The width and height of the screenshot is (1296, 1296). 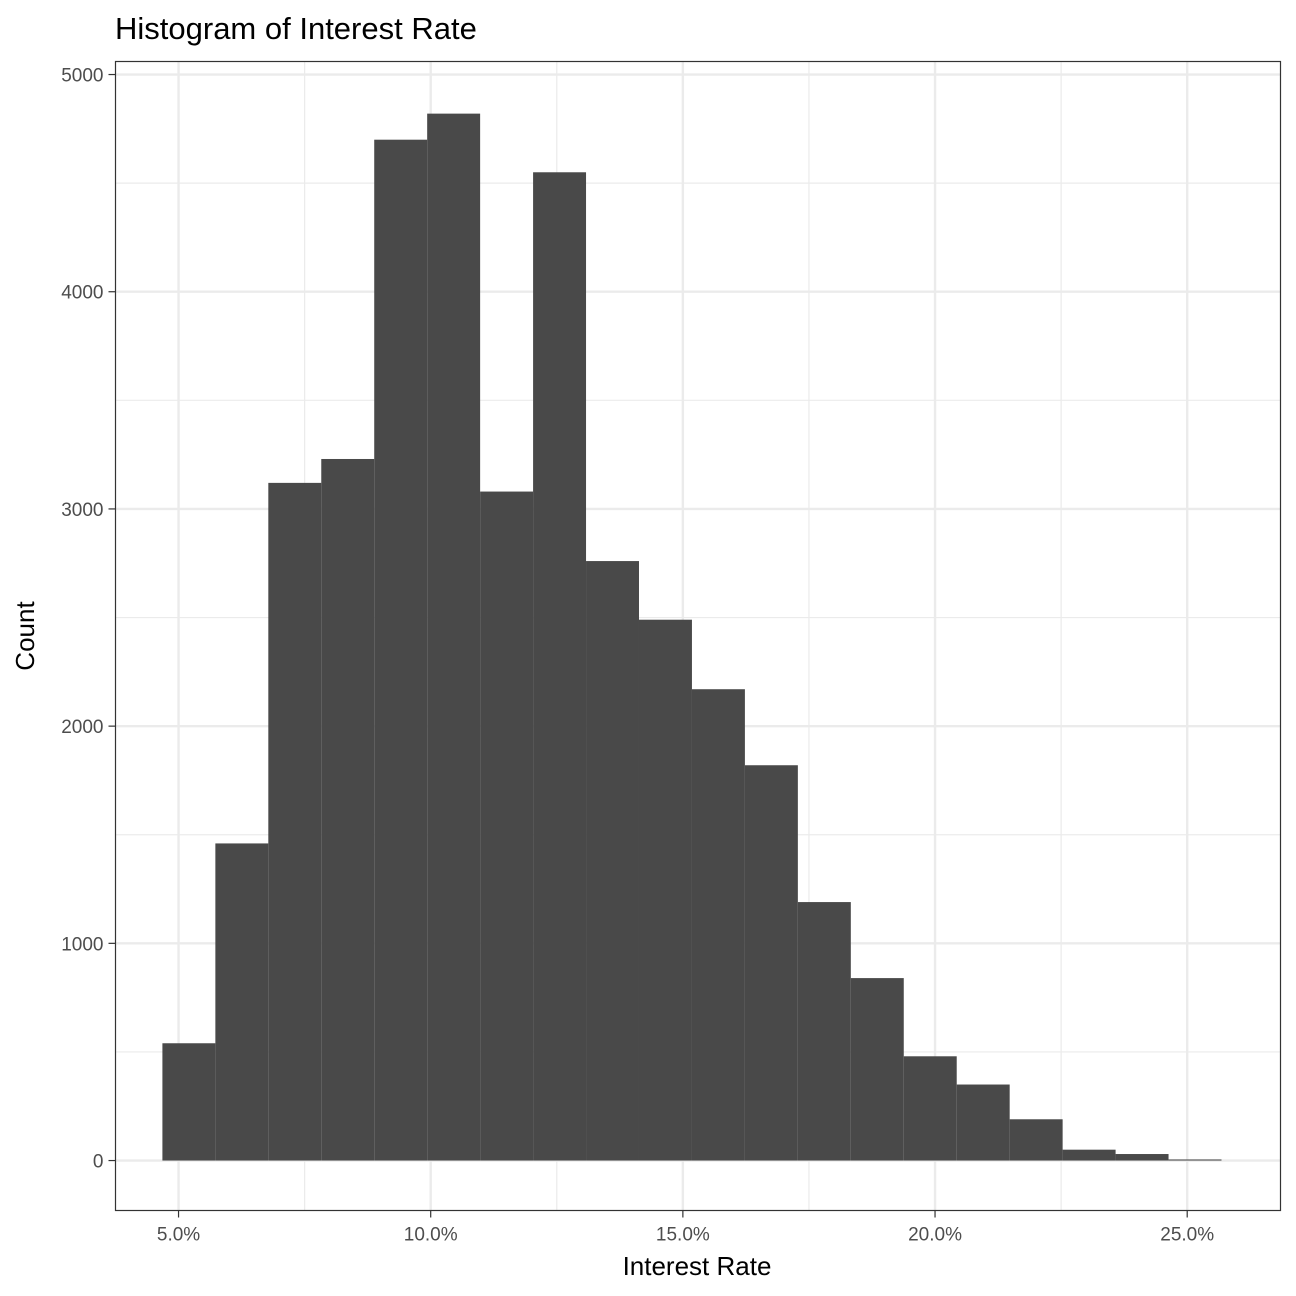 What do you see at coordinates (82, 76) in the screenshot?
I see `y-tick-label: 5000` at bounding box center [82, 76].